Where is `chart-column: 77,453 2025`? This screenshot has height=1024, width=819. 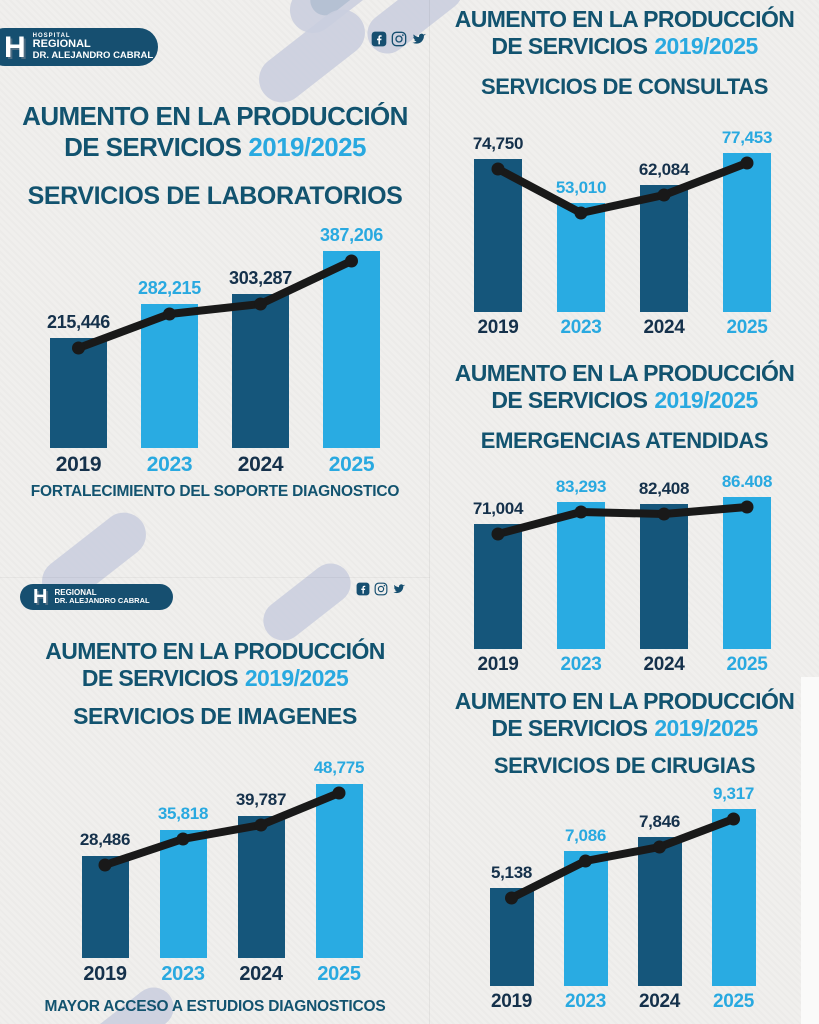 chart-column: 77,453 2025 is located at coordinates (747, 233).